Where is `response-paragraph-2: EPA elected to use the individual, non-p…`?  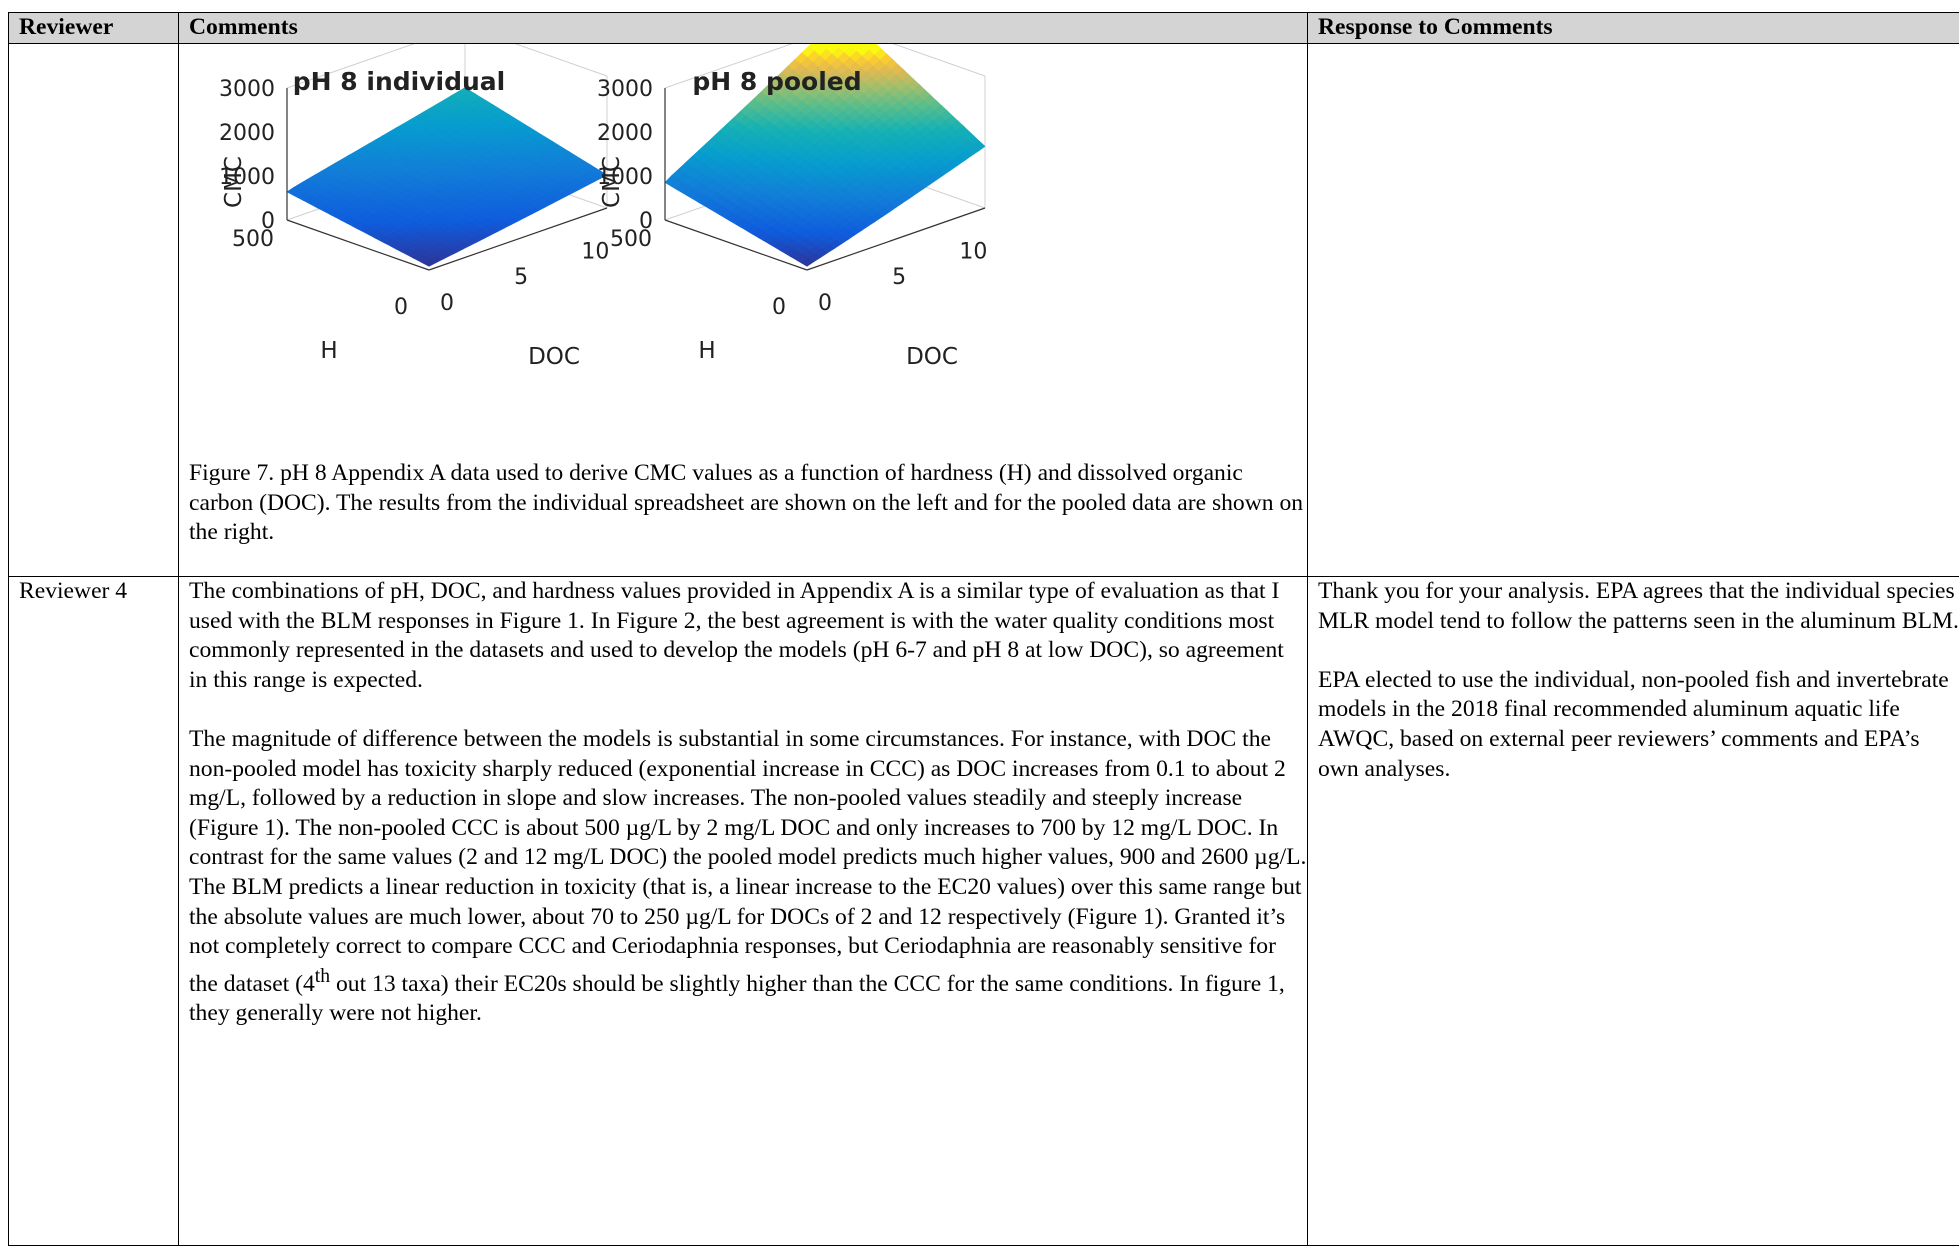
response-paragraph-2: EPA elected to use the individual, non-p… is located at coordinates (1638, 725).